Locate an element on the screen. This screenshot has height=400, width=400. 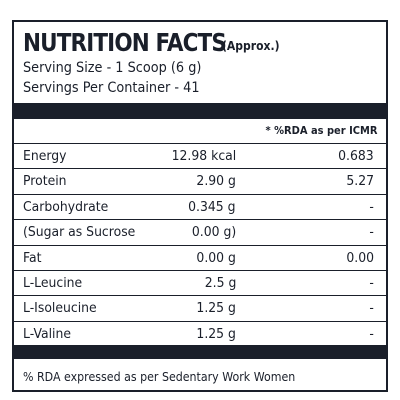
amount: 0.00 g) is located at coordinates (213, 232).